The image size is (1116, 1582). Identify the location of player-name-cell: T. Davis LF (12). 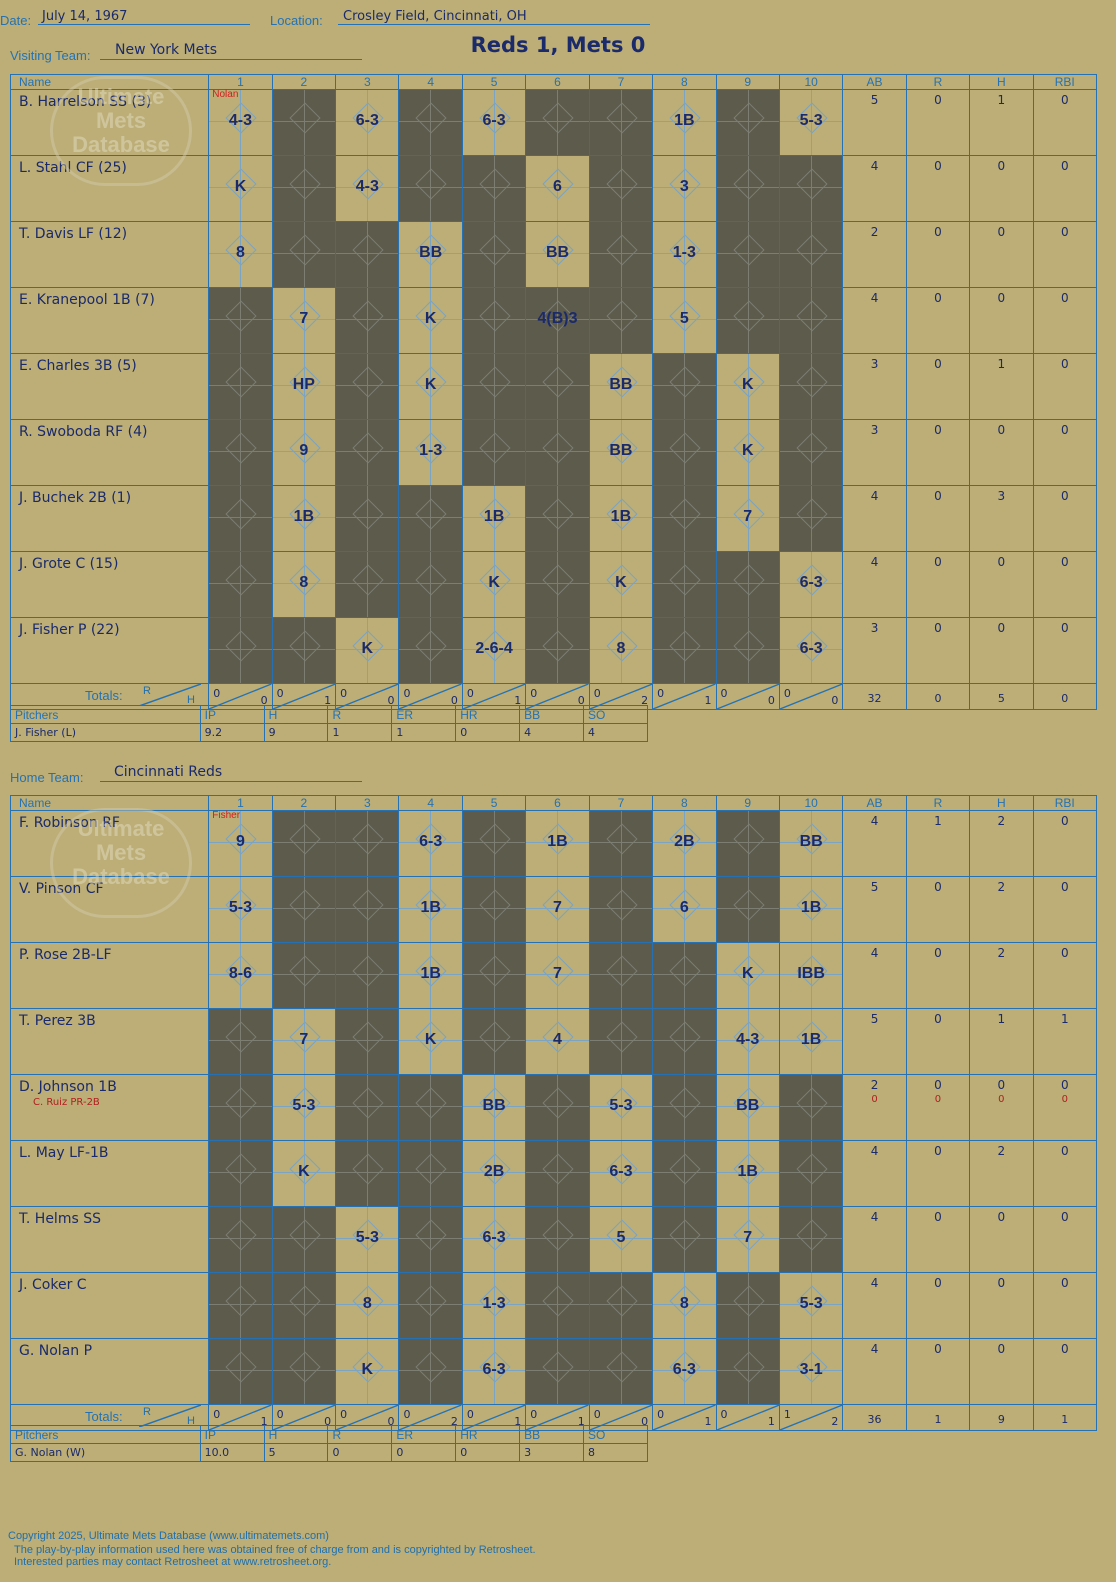
(109, 254).